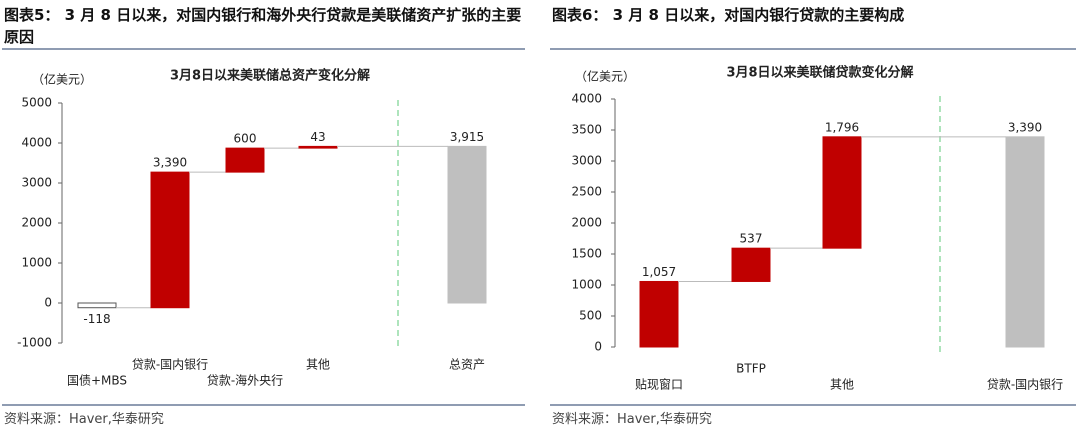 The image size is (1080, 429). What do you see at coordinates (819, 73) in the screenshot?
I see `chart-title: 3月8日以来美联储贷款变化分解` at bounding box center [819, 73].